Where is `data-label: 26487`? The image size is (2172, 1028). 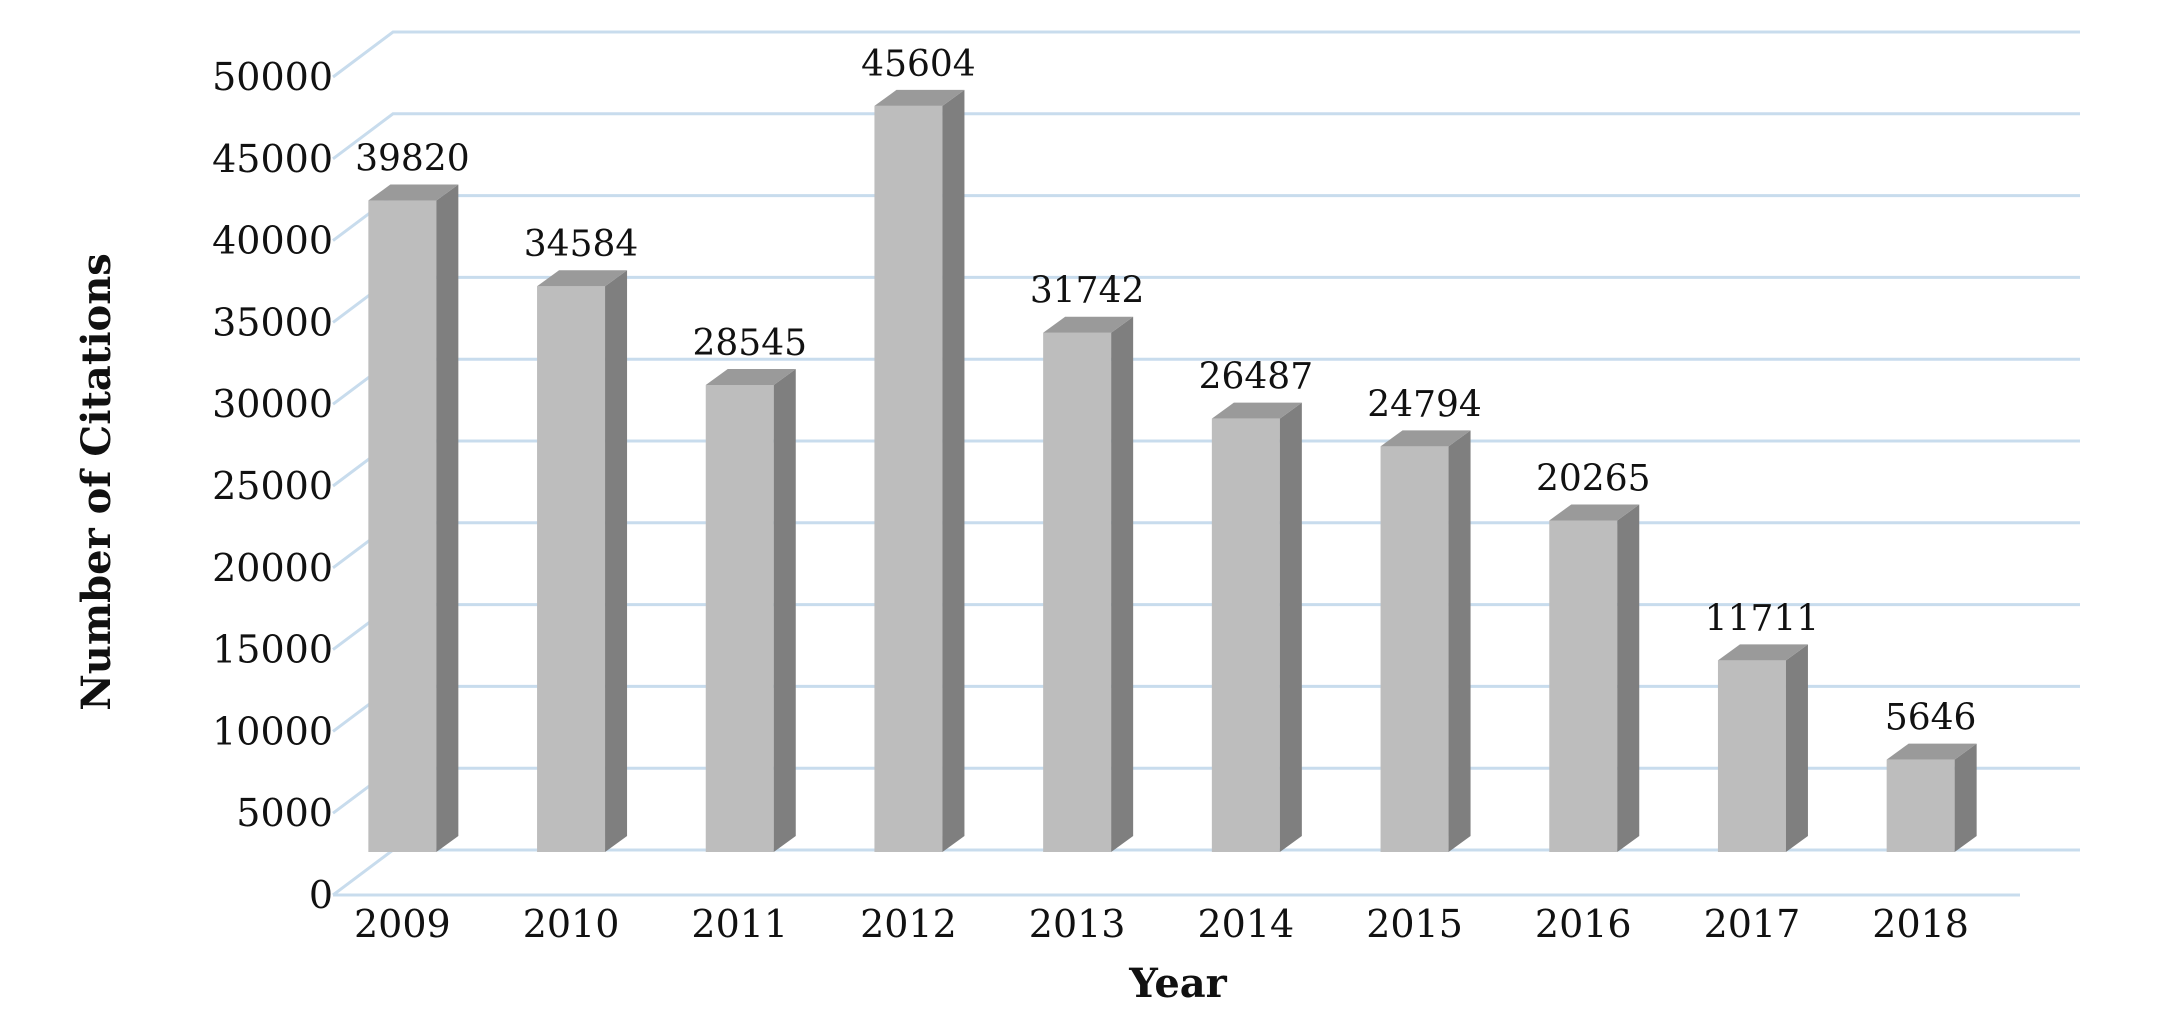 data-label: 26487 is located at coordinates (1256, 377).